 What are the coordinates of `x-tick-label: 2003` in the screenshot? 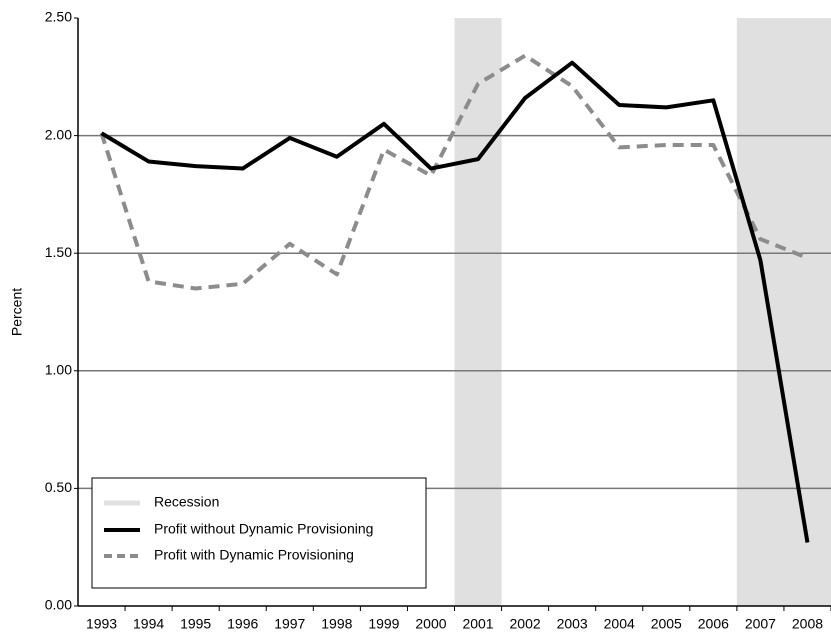 It's located at (572, 624).